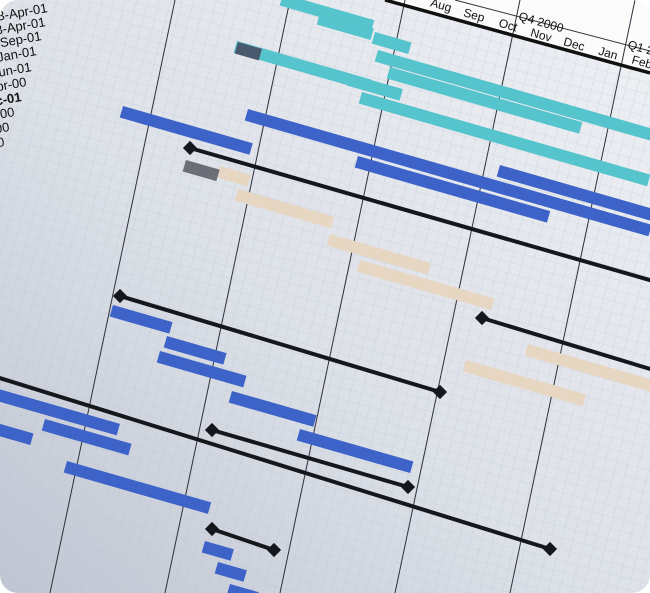 The image size is (650, 593). What do you see at coordinates (574, 43) in the screenshot?
I see `month-label: Dec` at bounding box center [574, 43].